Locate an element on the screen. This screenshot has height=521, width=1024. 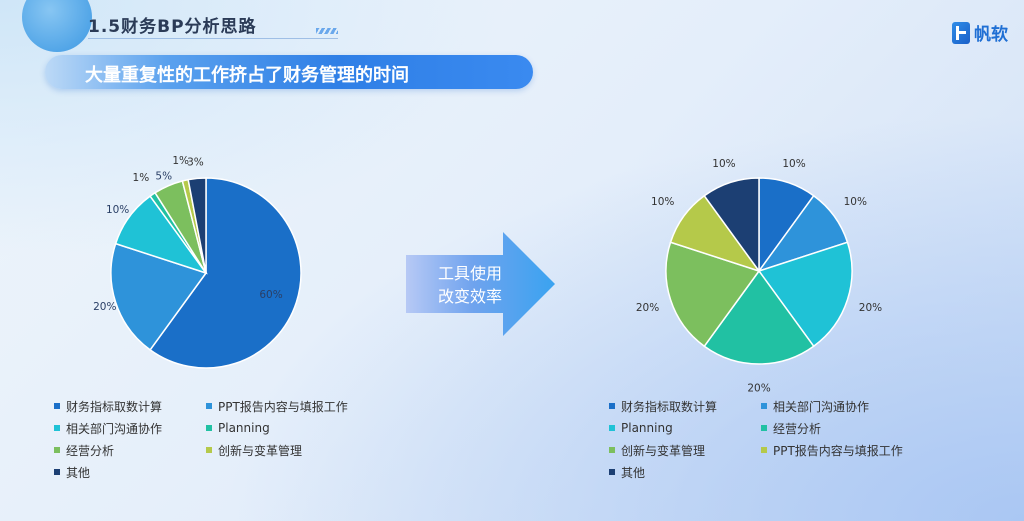
section-label: 1.5财务BP分析思路 is located at coordinates (172, 27).